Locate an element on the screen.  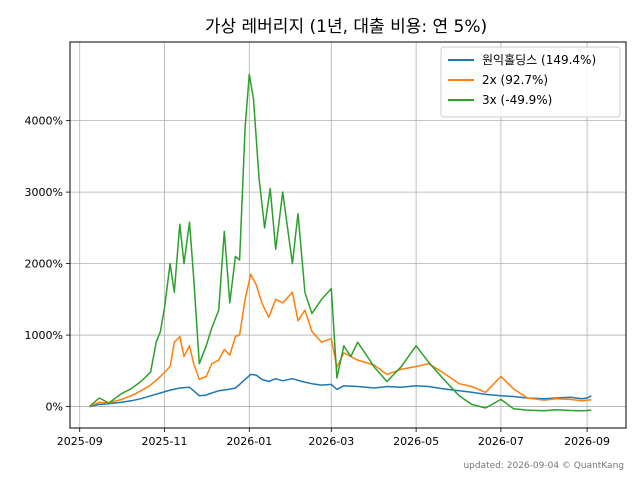
legend: 원익홀딩스 (149.4%) 2x (92.7%) 3x (-49.9%) is located at coordinates (530, 82).